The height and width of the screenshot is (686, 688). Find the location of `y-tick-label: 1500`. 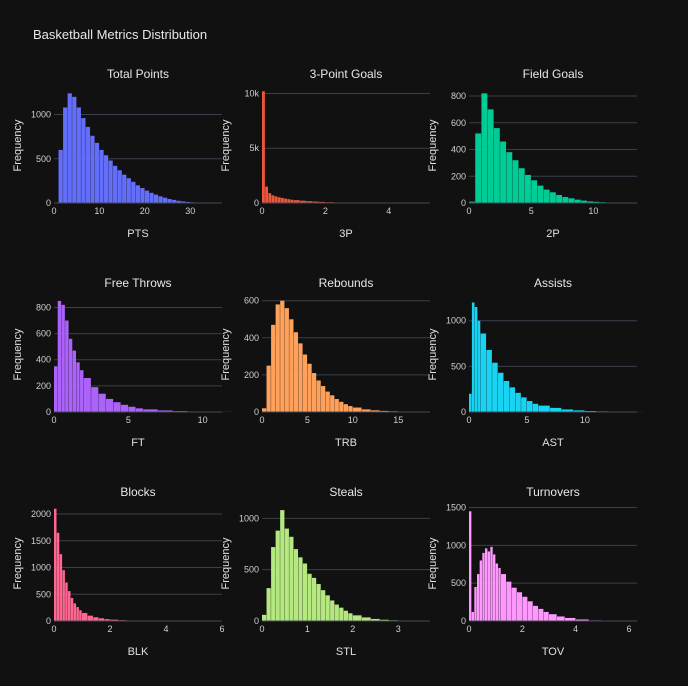

y-tick-label: 1500 is located at coordinates (456, 508).